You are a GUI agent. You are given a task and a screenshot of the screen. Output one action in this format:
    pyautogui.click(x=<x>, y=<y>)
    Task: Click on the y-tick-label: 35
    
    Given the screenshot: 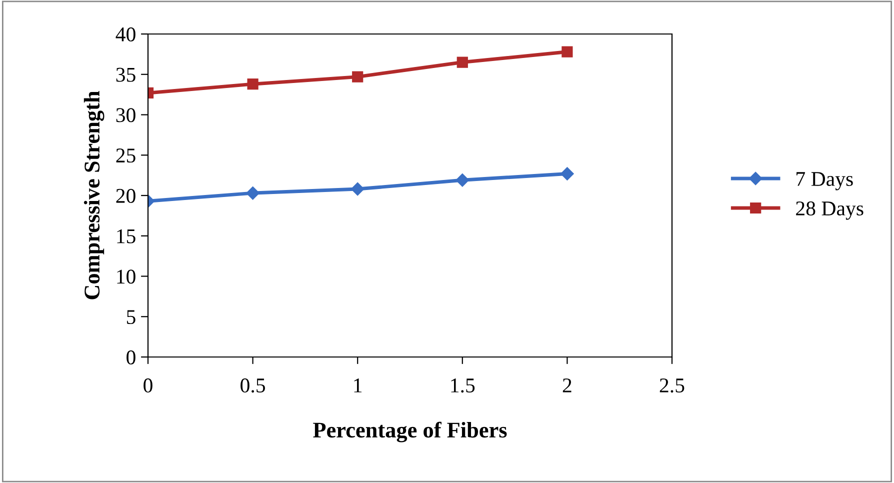 What is the action you would take?
    pyautogui.click(x=126, y=75)
    